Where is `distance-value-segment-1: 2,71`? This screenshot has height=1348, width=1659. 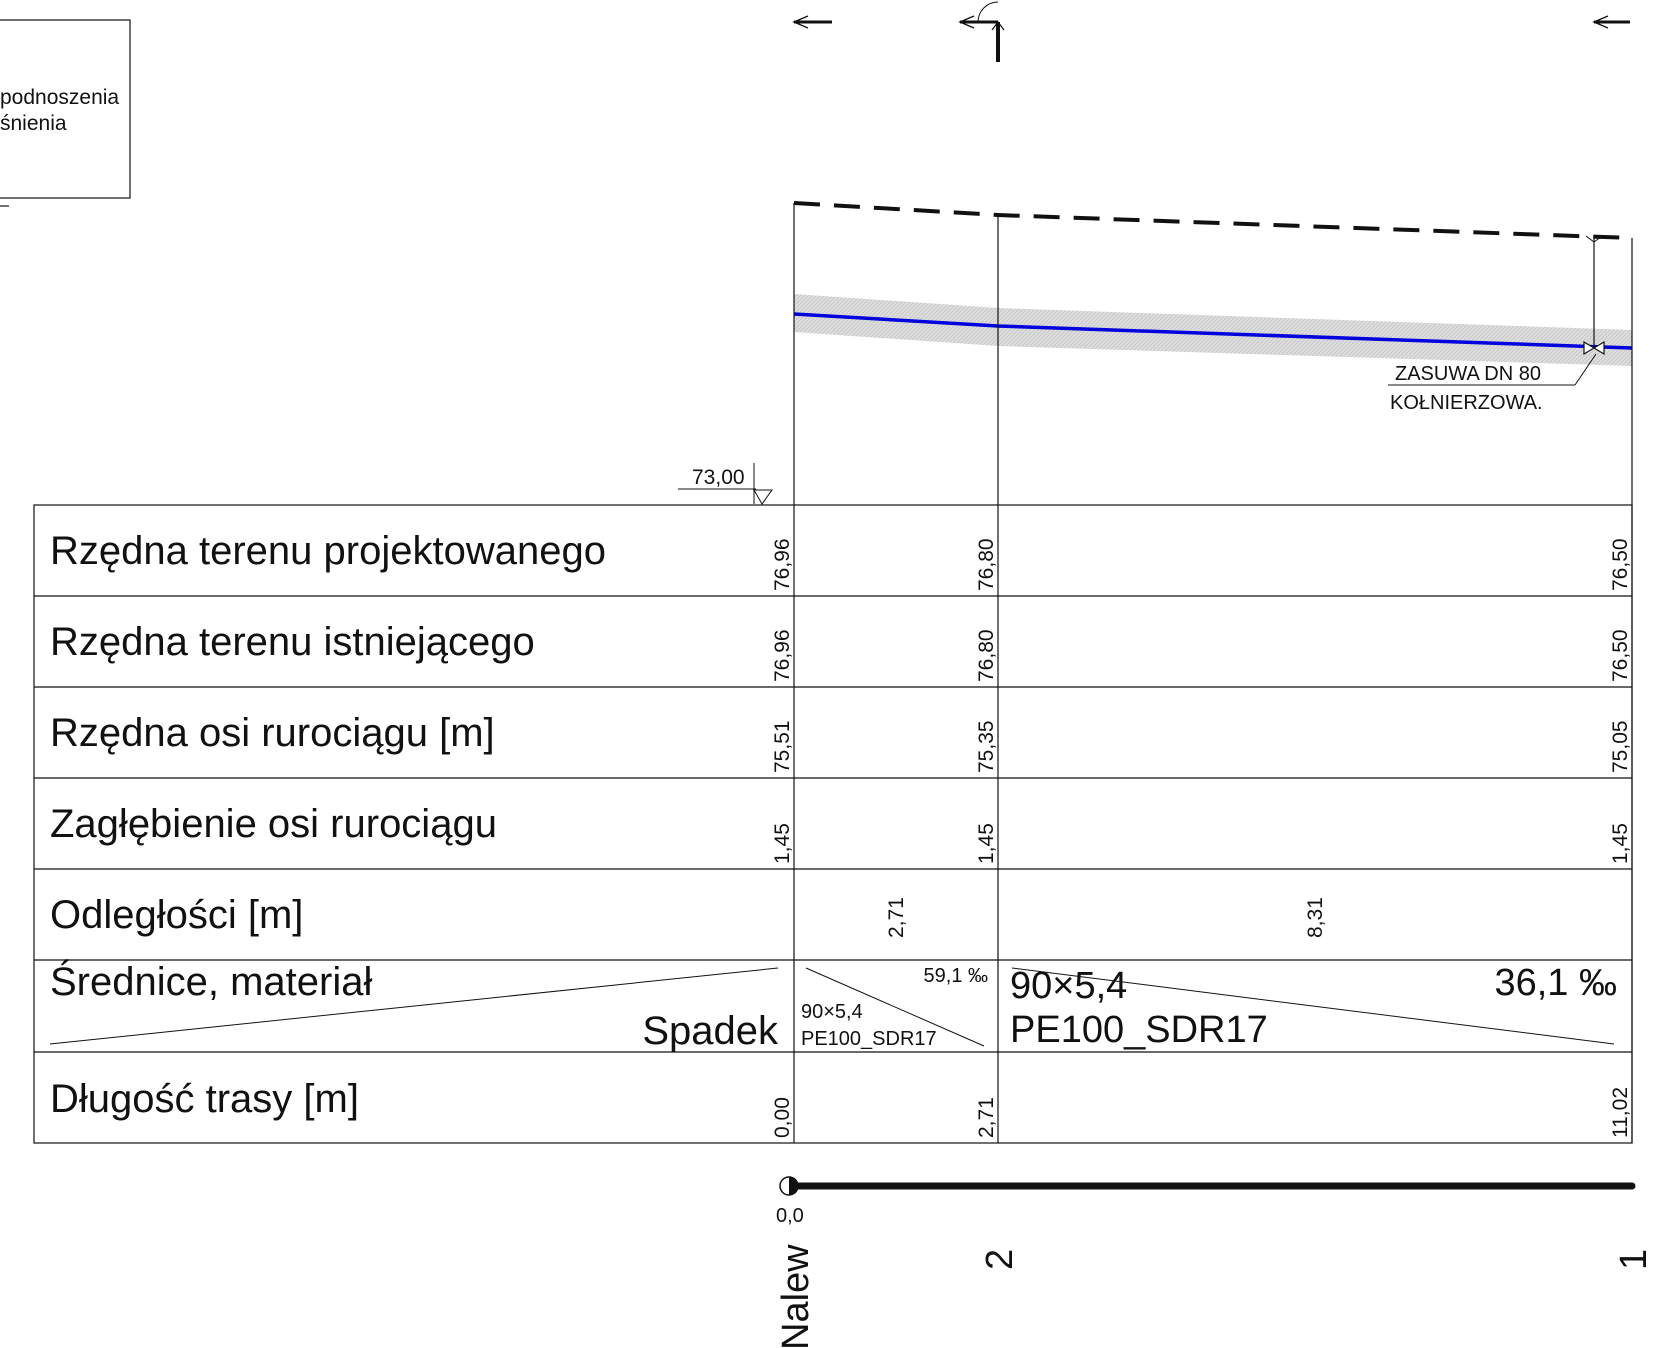 distance-value-segment-1: 2,71 is located at coordinates (896, 917).